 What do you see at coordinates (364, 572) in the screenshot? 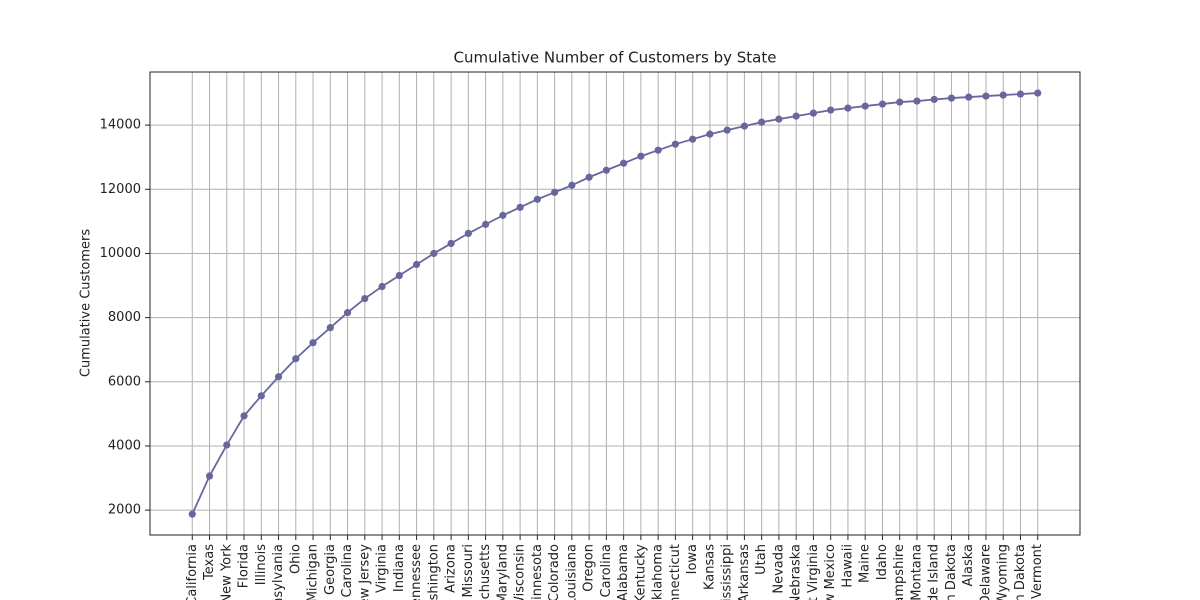
I see `x-tick-label: New Jersey` at bounding box center [364, 572].